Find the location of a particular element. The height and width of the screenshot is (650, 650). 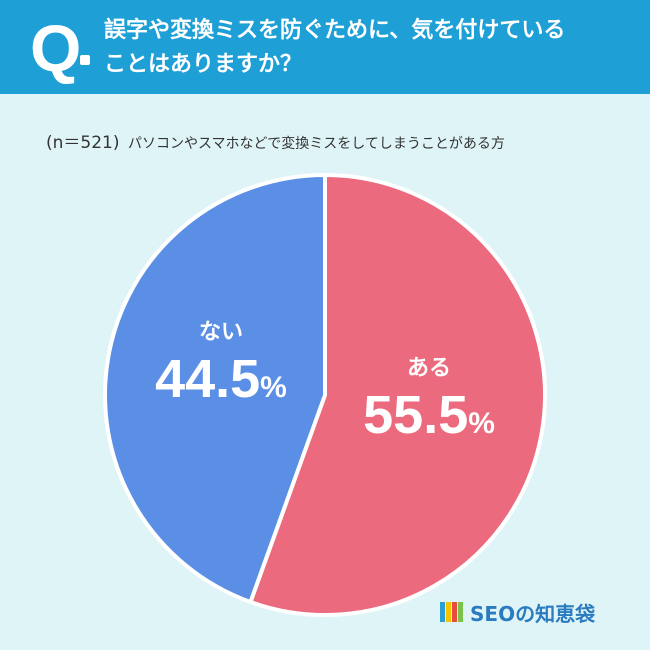

slice-value-1: 55.5% is located at coordinates (429, 415).